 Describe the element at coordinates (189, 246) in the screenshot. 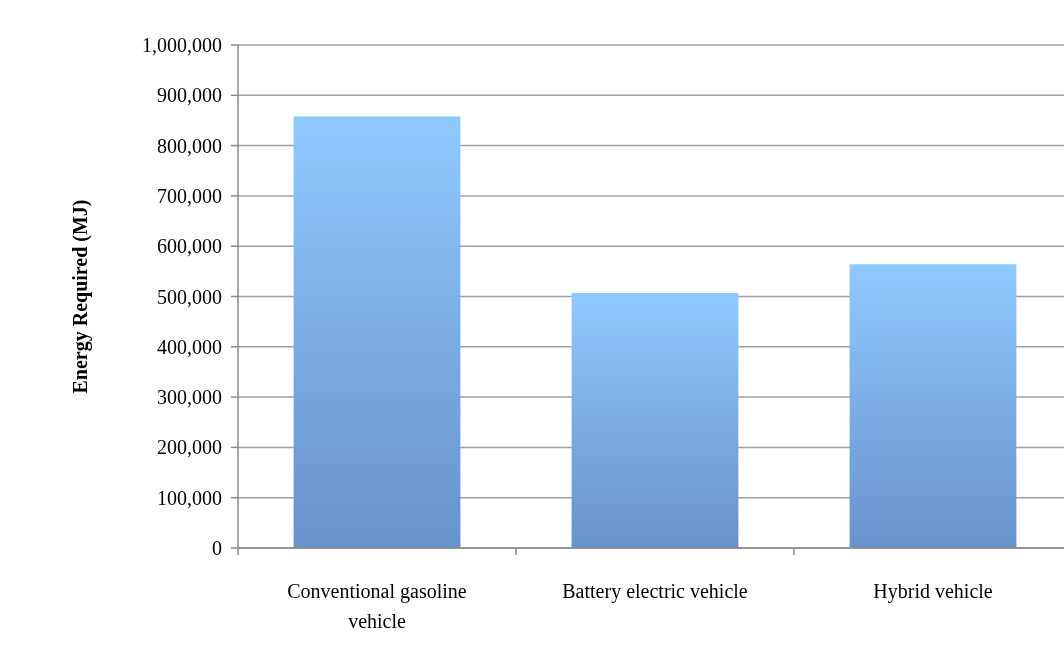

I see `y-tick-label: 600,000` at that location.